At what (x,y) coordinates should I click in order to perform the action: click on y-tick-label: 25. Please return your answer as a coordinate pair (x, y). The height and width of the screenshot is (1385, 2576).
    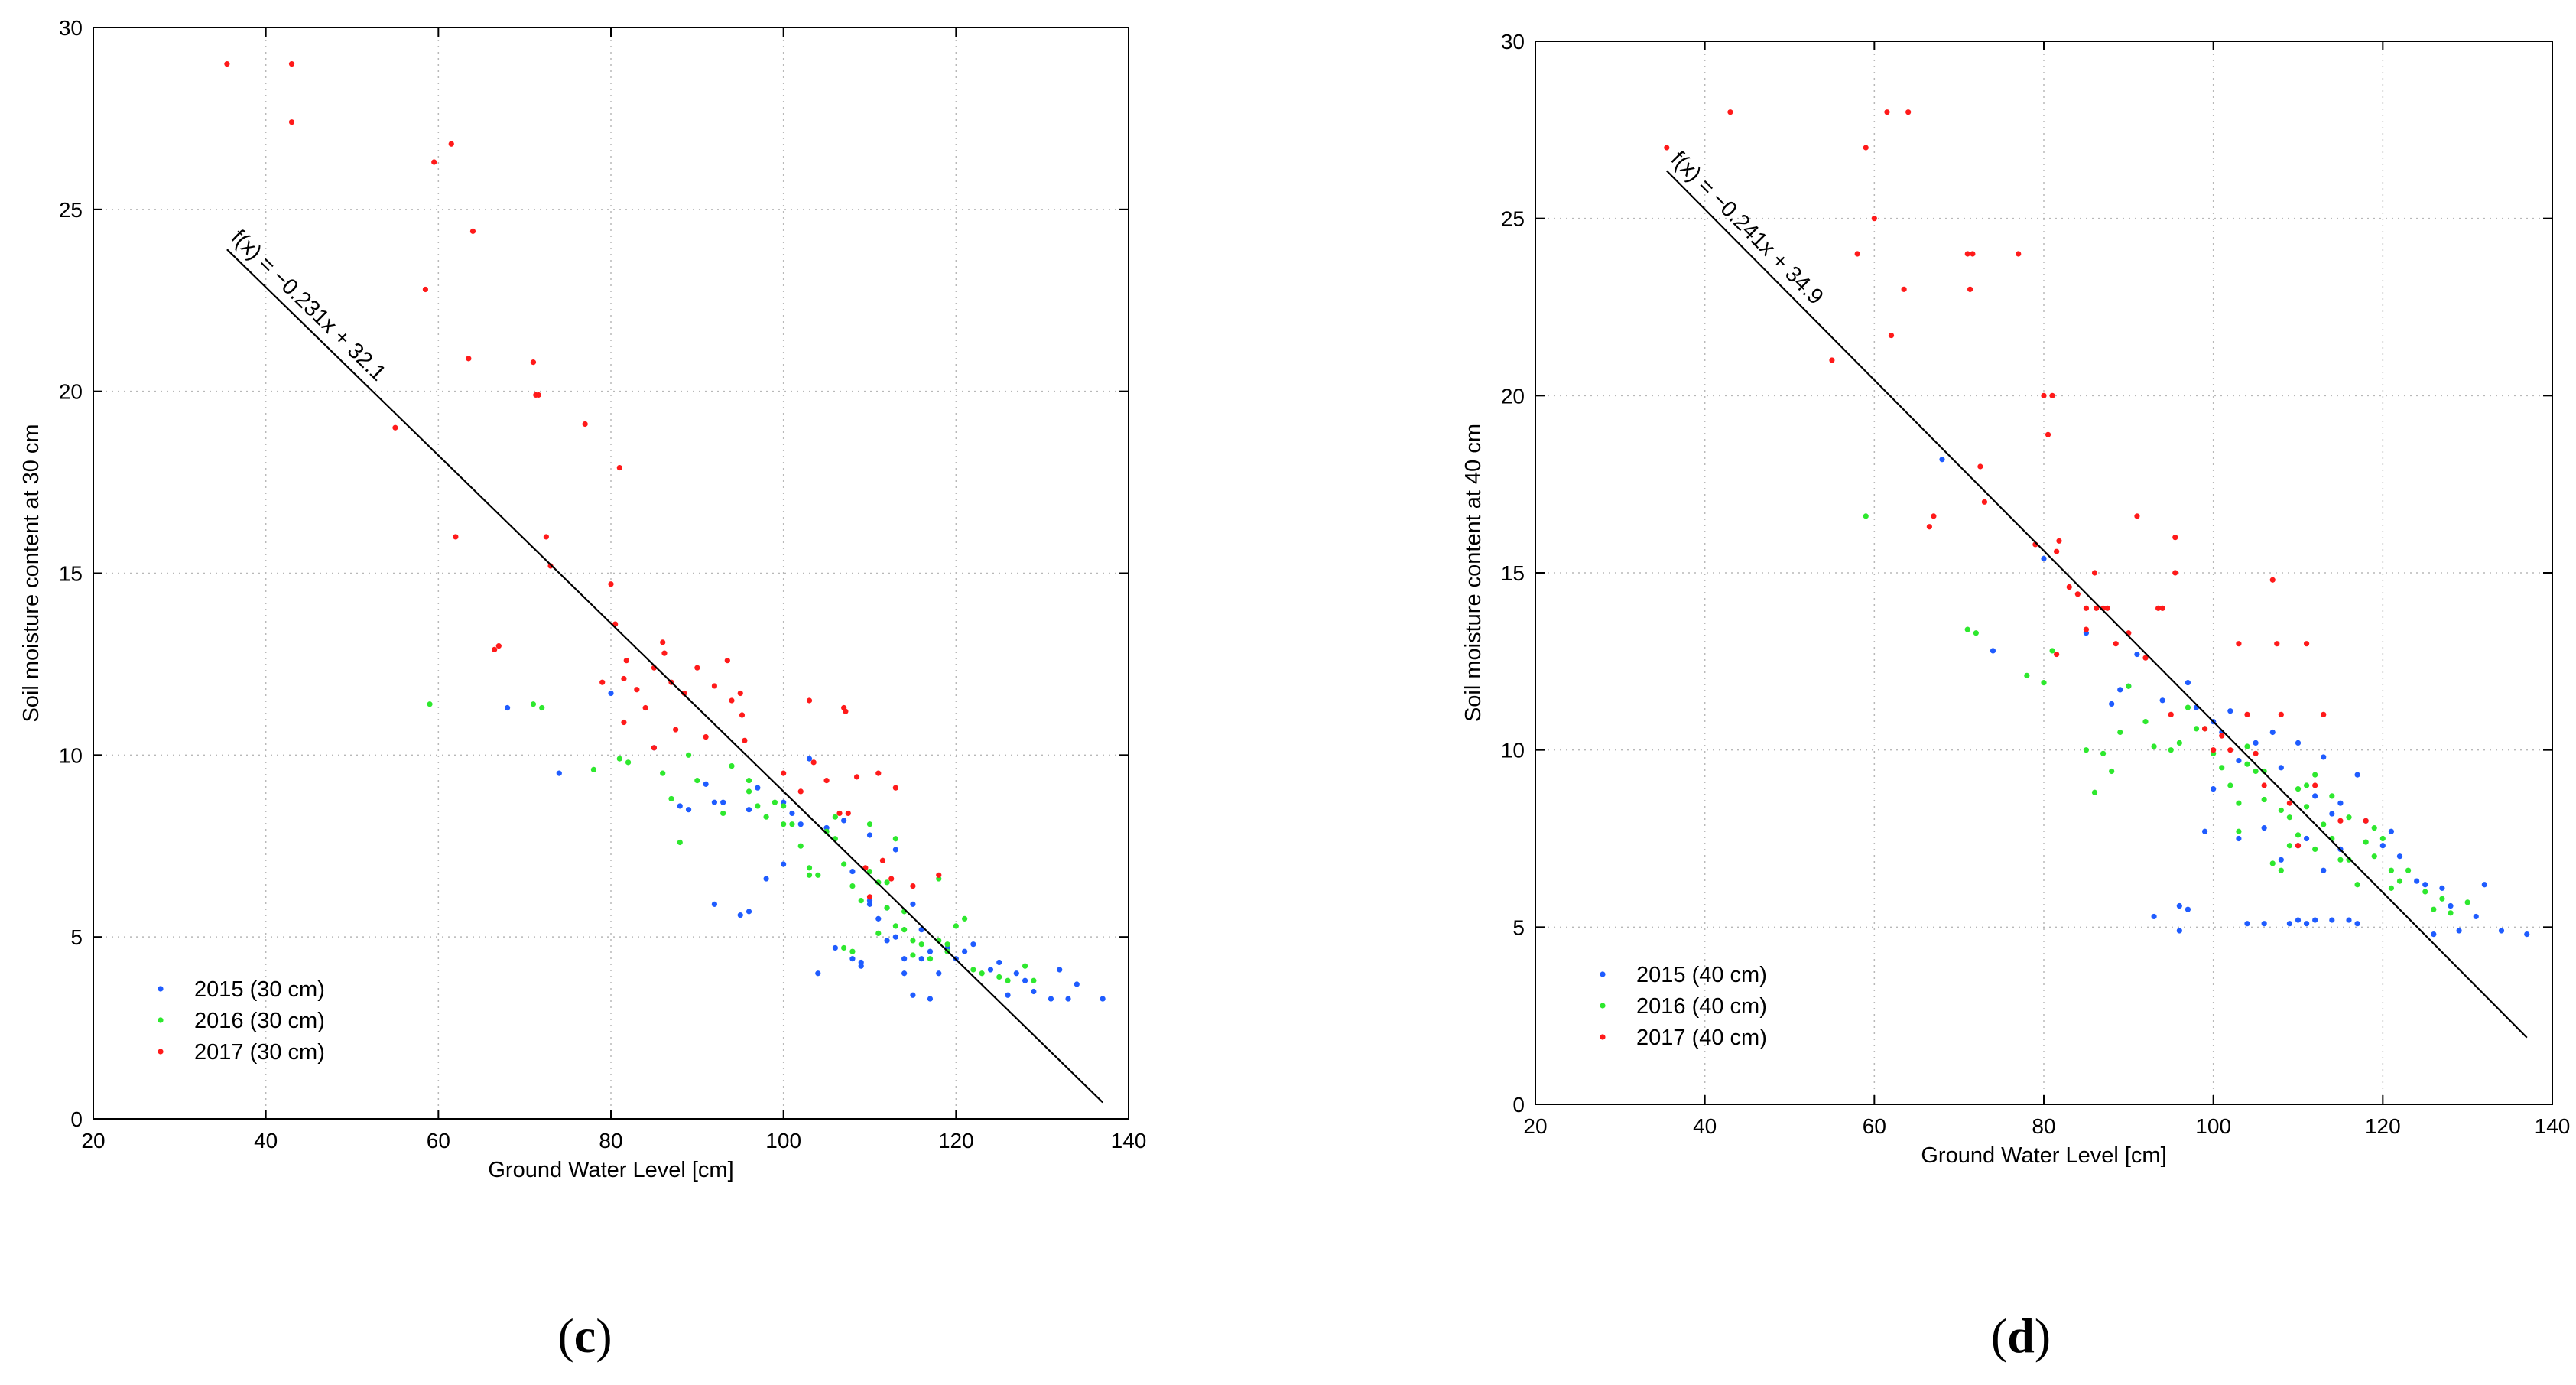
    Looking at the image, I should click on (71, 210).